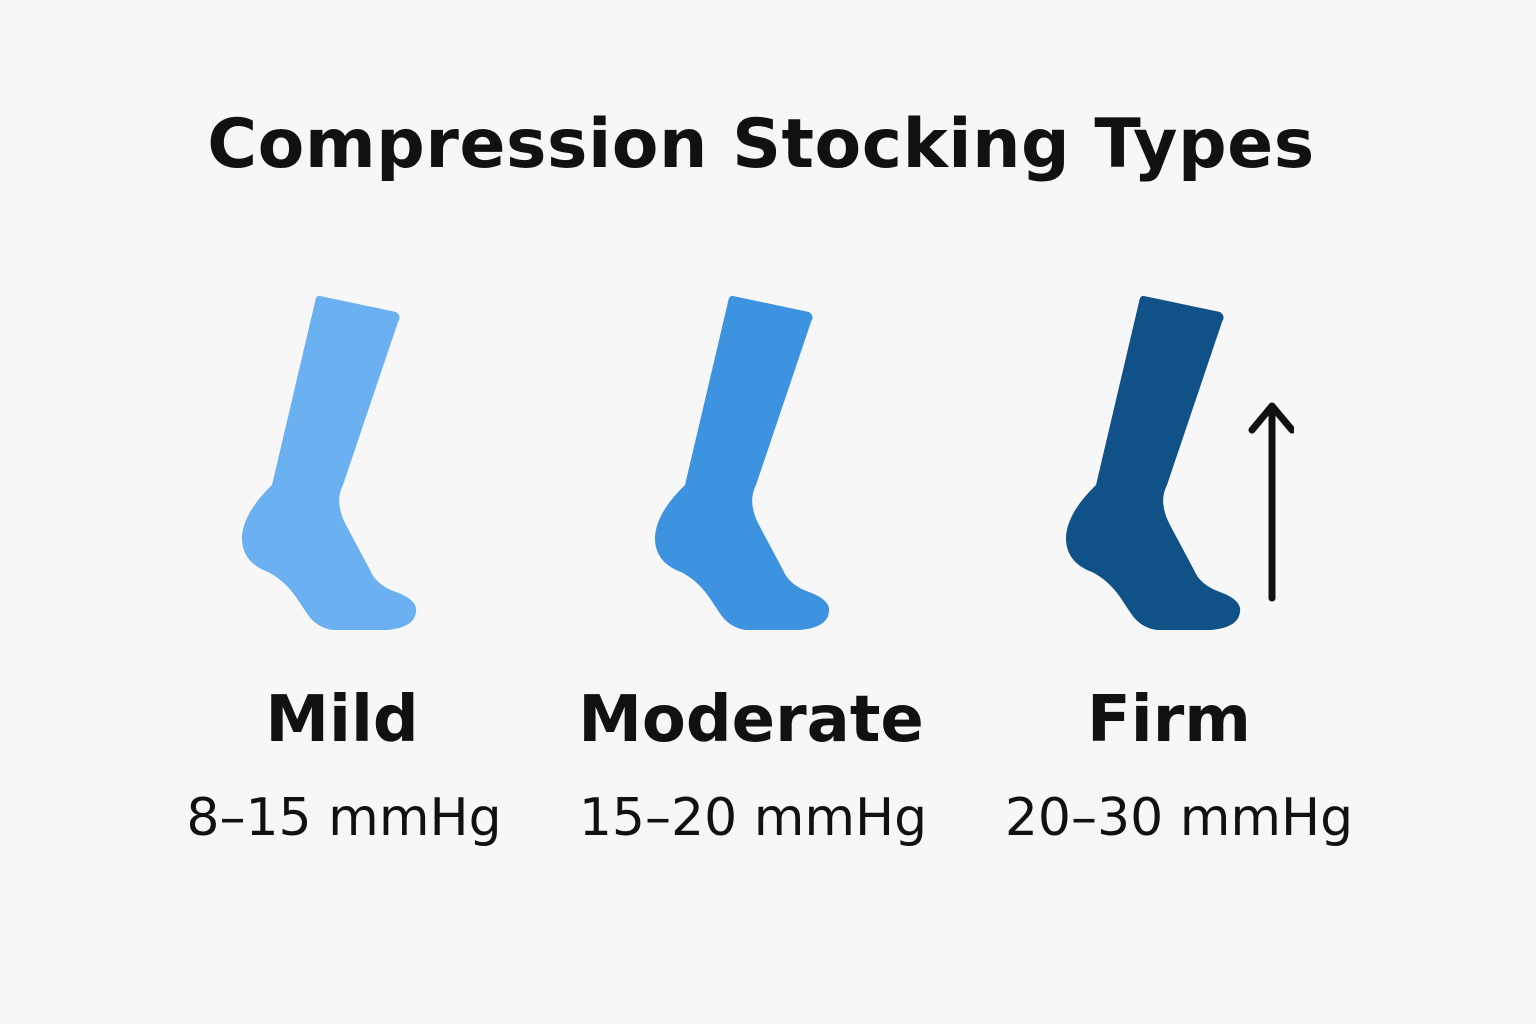 The width and height of the screenshot is (1536, 1024). I want to click on firm-sock-icon, so click(1153, 462).